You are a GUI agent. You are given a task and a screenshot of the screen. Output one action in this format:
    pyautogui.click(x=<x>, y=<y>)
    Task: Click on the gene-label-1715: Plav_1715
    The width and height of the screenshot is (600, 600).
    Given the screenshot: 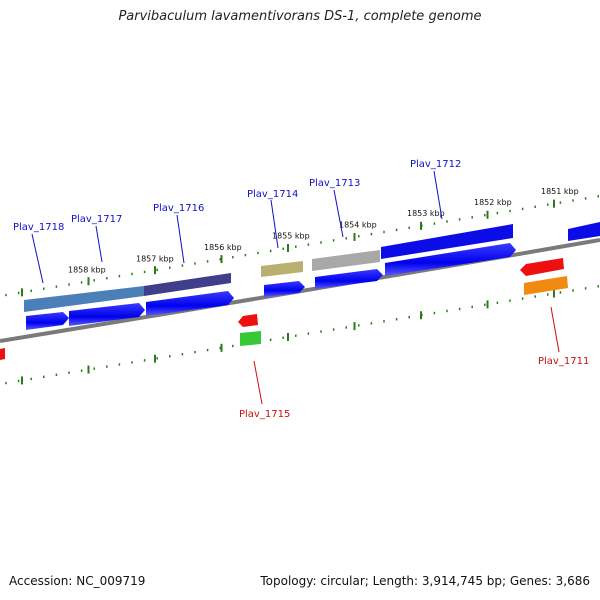 What is the action you would take?
    pyautogui.click(x=264, y=414)
    